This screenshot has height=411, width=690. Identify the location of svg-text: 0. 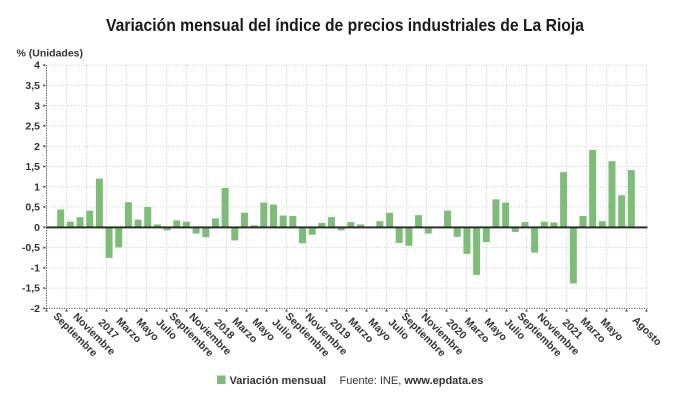
(37, 228).